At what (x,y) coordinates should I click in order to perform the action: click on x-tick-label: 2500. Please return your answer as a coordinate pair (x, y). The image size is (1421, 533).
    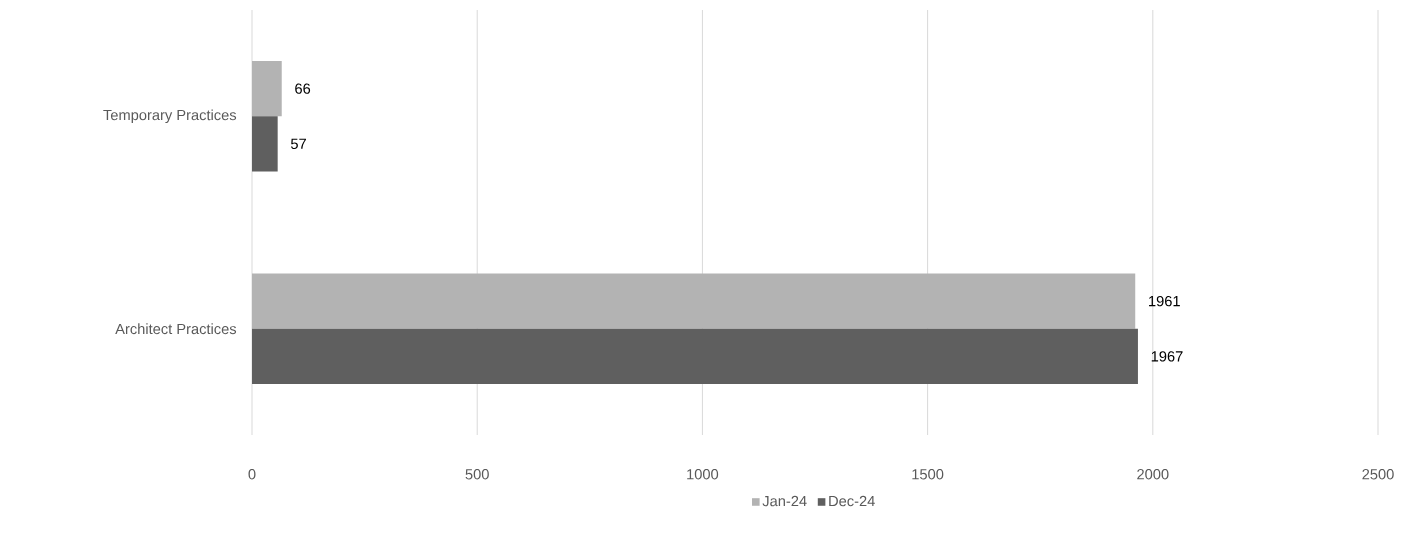
    Looking at the image, I should click on (1378, 474).